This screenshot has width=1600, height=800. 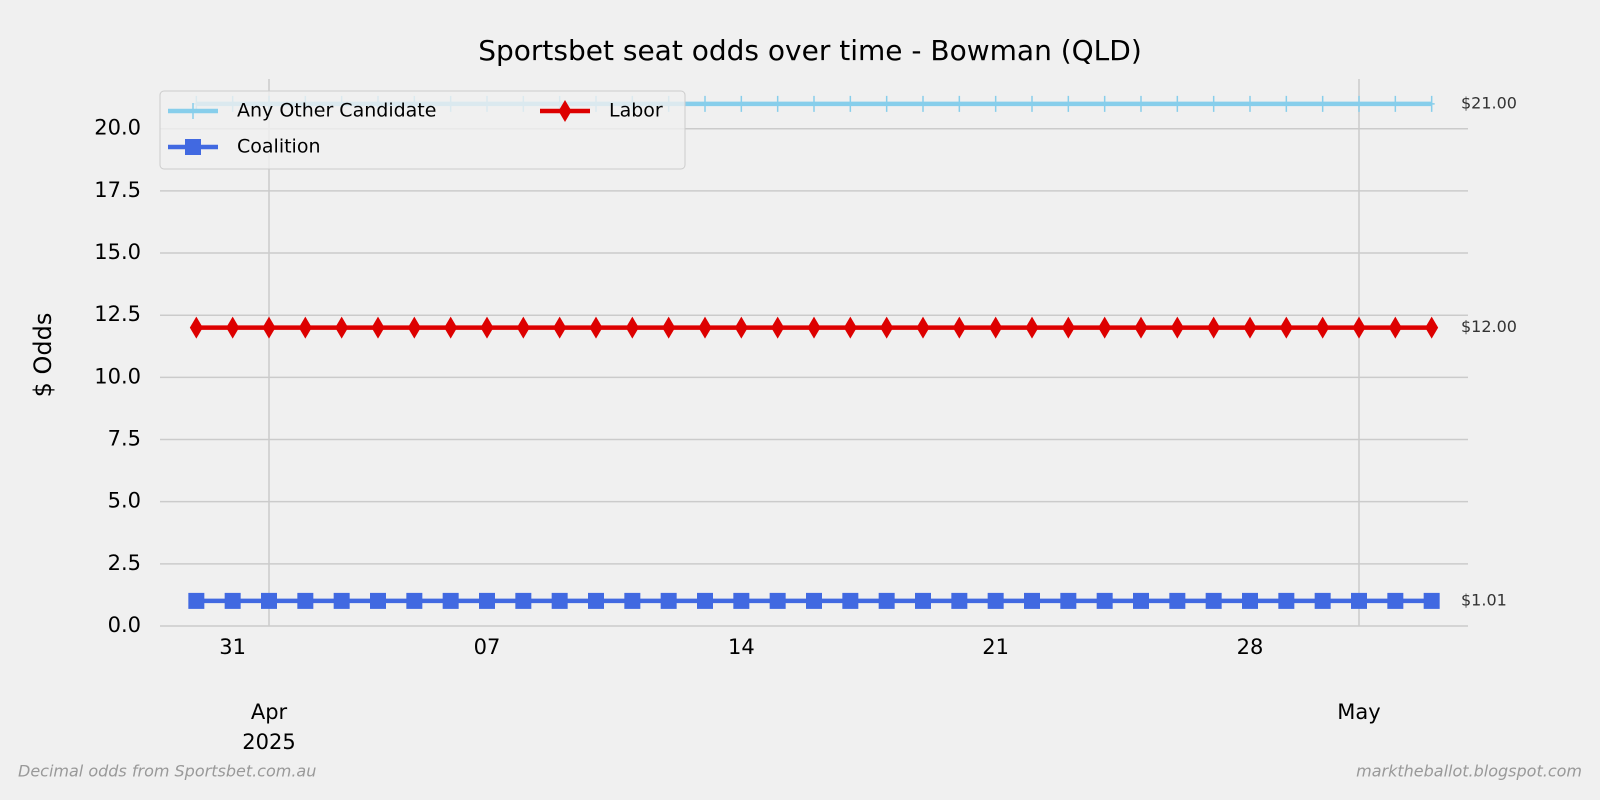 I want to click on y-tick-label: 12.5, so click(x=117, y=314).